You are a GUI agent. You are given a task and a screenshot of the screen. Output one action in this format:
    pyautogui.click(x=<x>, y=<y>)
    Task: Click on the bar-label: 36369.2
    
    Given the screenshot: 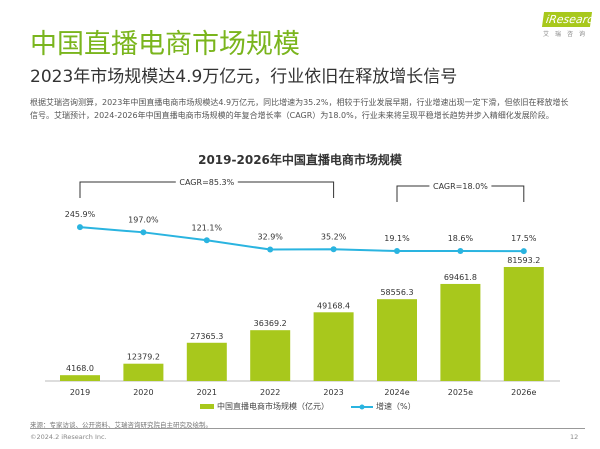 What is the action you would take?
    pyautogui.click(x=270, y=323)
    